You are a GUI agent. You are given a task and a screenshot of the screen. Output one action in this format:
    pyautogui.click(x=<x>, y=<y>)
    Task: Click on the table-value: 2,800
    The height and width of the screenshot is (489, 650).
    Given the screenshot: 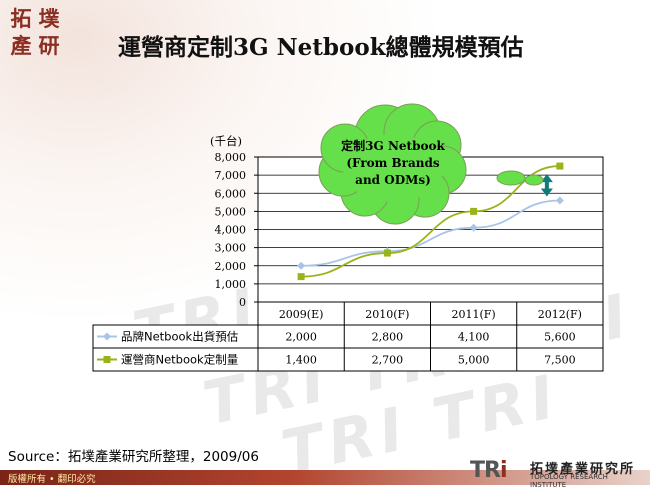 What is the action you would take?
    pyautogui.click(x=388, y=337)
    